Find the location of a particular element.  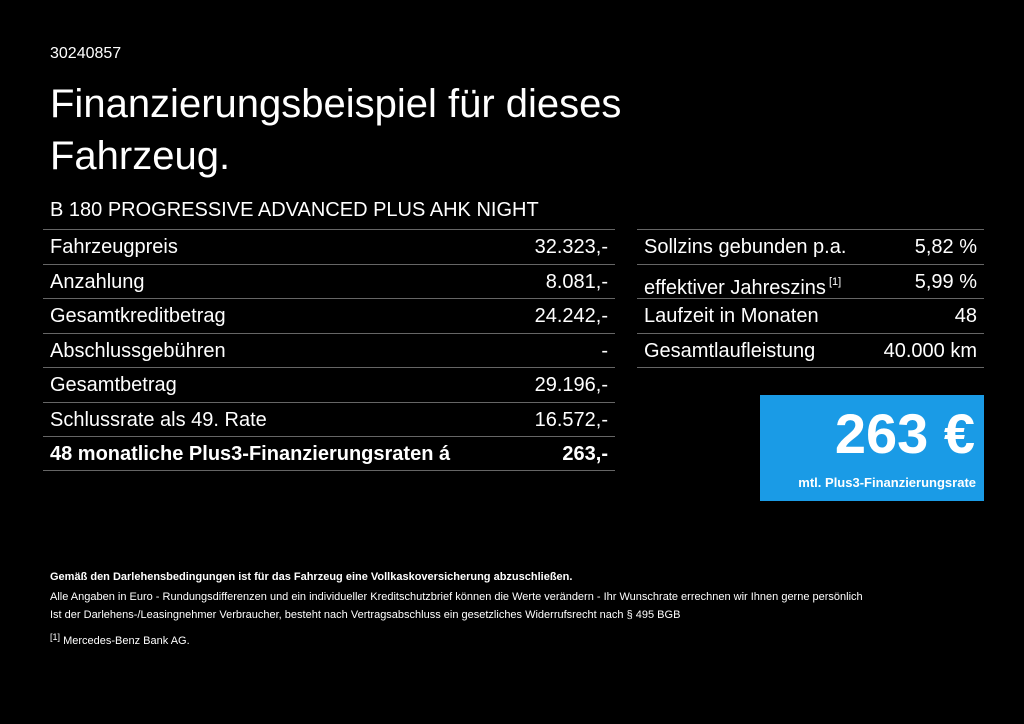

row-label: Gesamtkreditbetrag is located at coordinates (138, 316).